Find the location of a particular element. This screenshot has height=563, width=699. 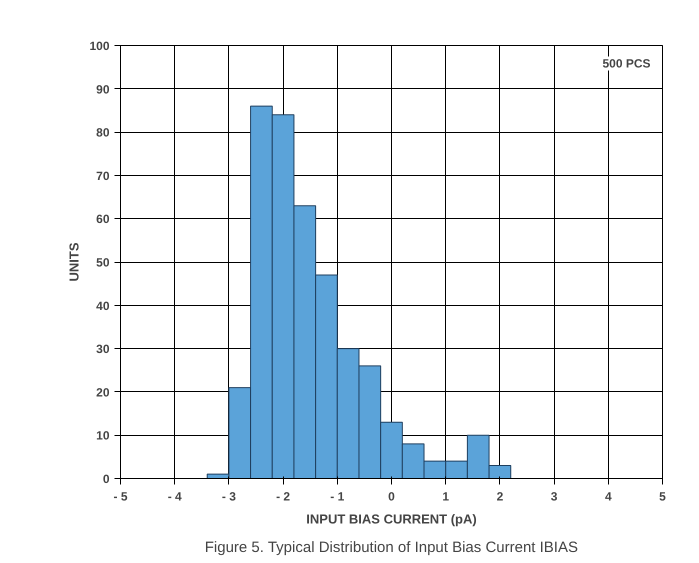

annotation: 500 PCS is located at coordinates (626, 63).